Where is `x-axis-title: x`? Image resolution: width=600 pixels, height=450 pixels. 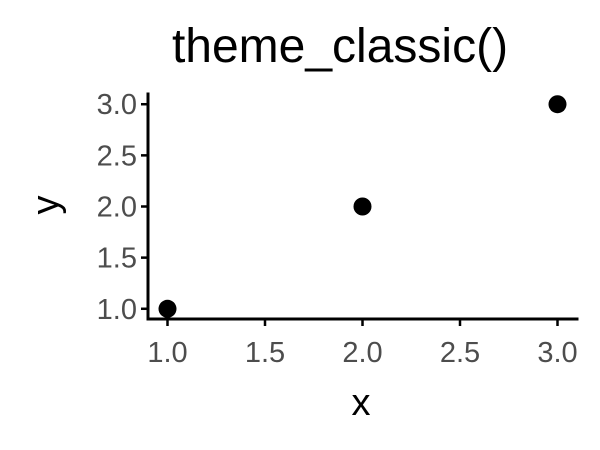 x-axis-title: x is located at coordinates (361, 403).